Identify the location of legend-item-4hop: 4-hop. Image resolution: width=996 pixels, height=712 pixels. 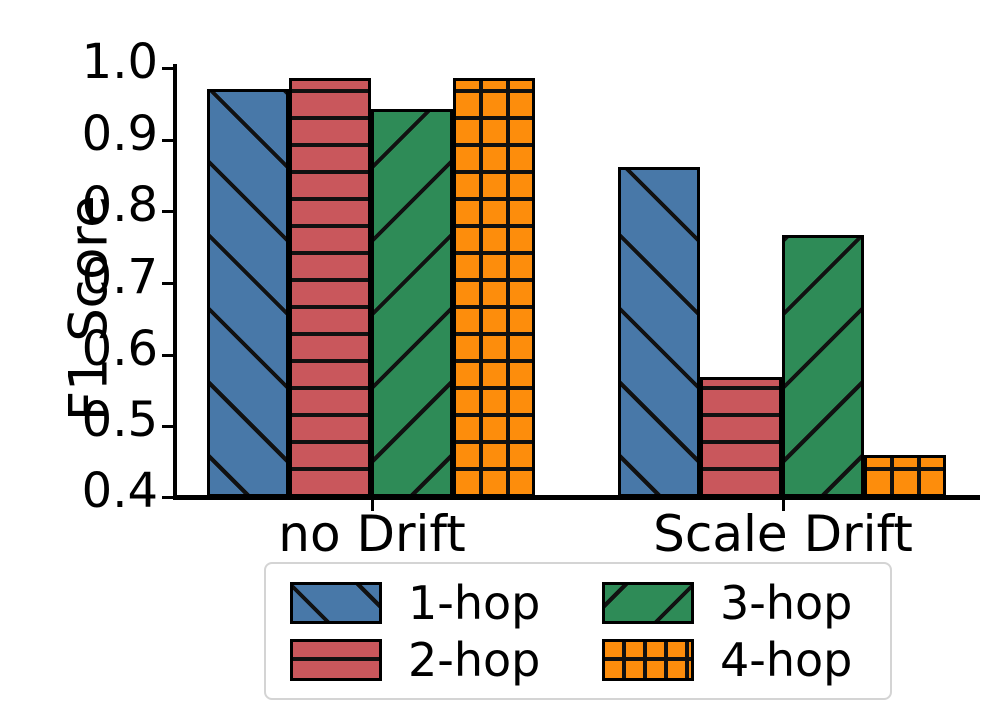
(734, 660).